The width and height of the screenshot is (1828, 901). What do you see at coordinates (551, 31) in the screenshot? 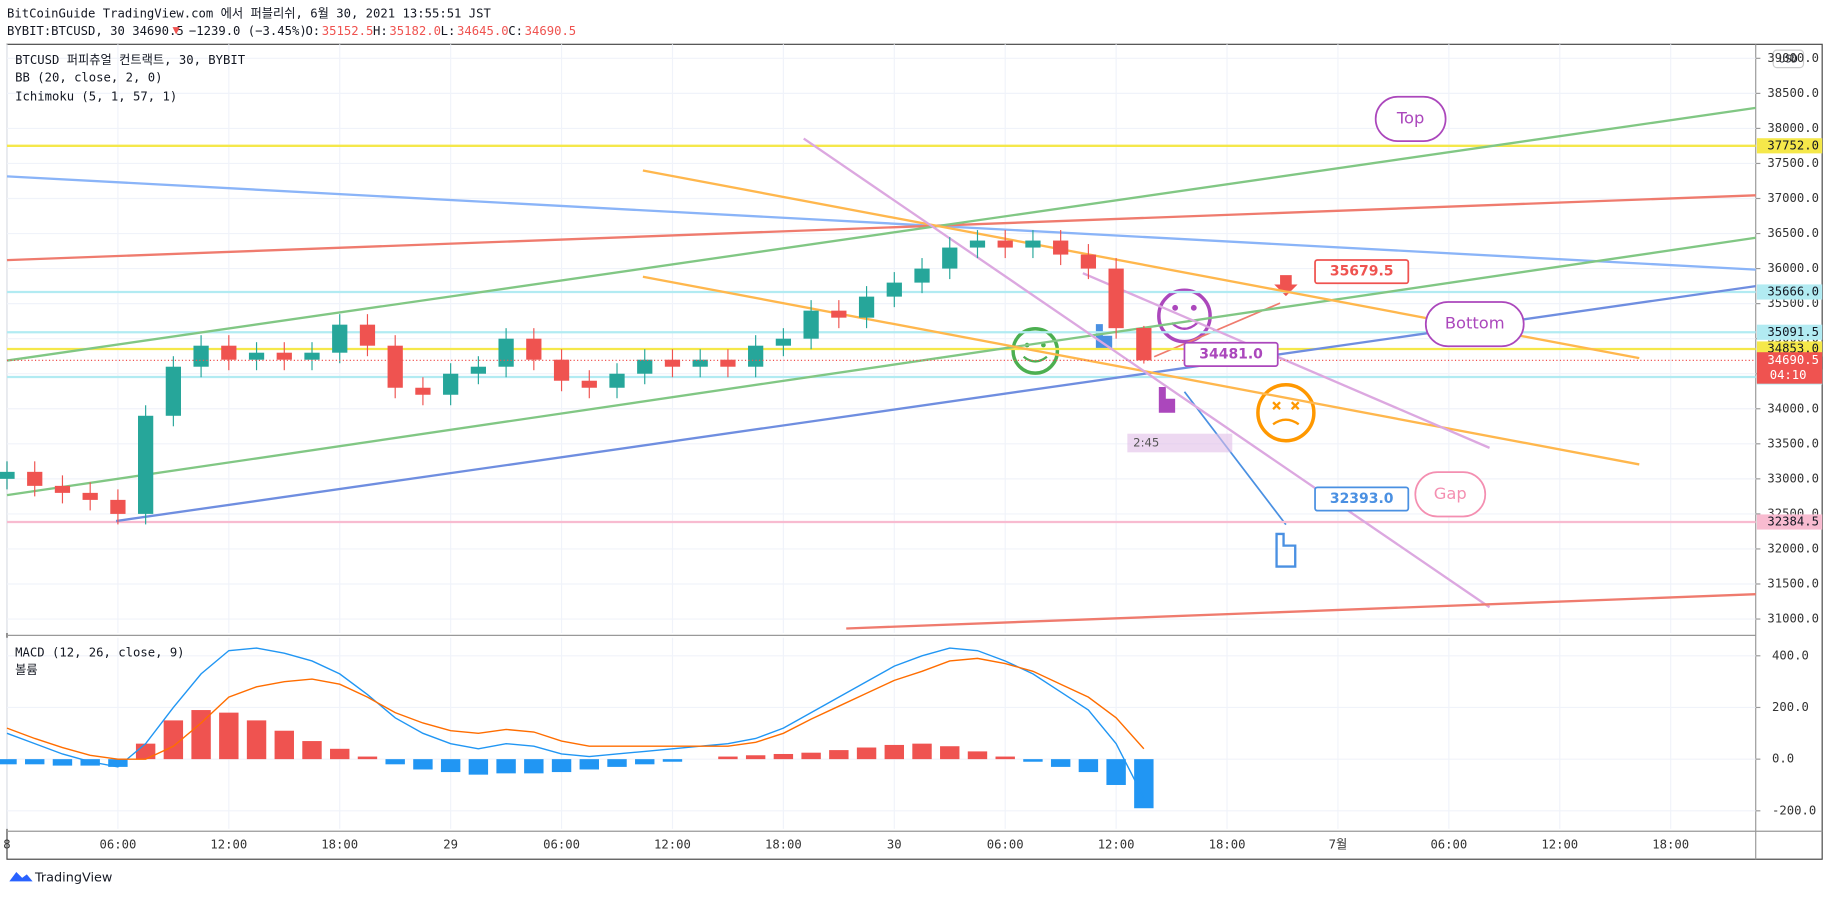
I see `header-value: 34690.5` at bounding box center [551, 31].